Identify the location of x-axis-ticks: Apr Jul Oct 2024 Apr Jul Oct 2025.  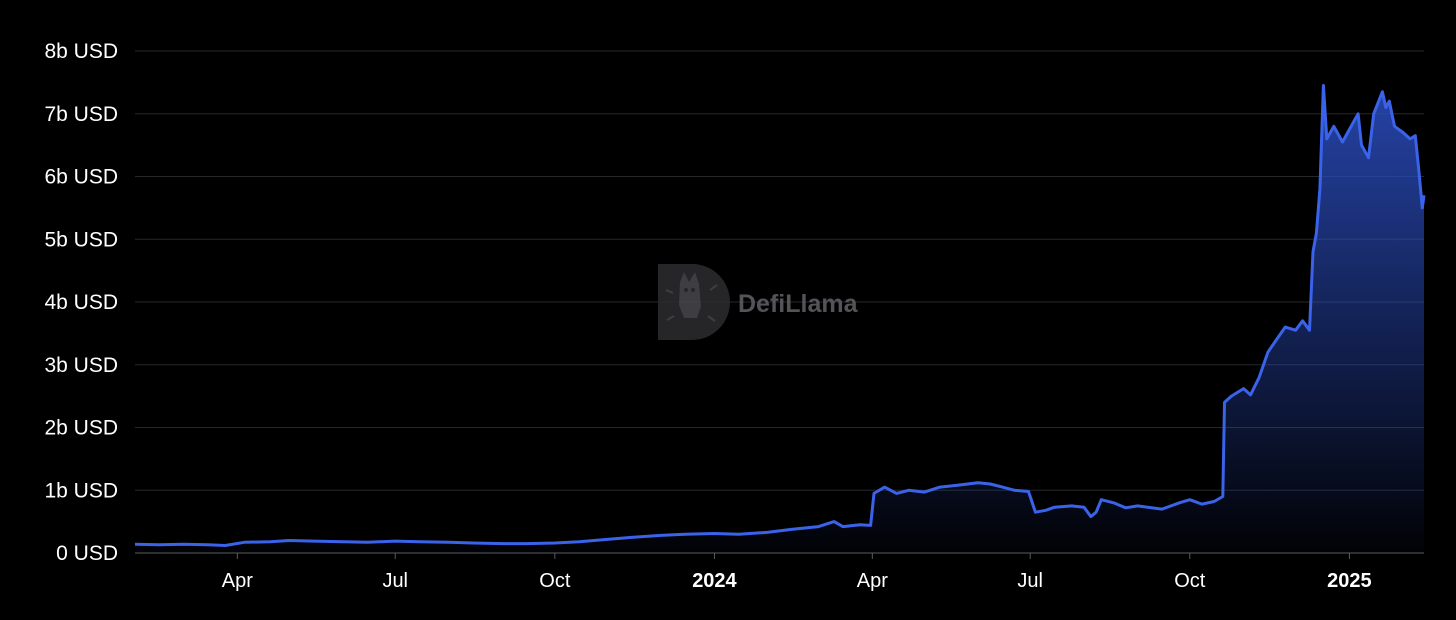
(797, 572).